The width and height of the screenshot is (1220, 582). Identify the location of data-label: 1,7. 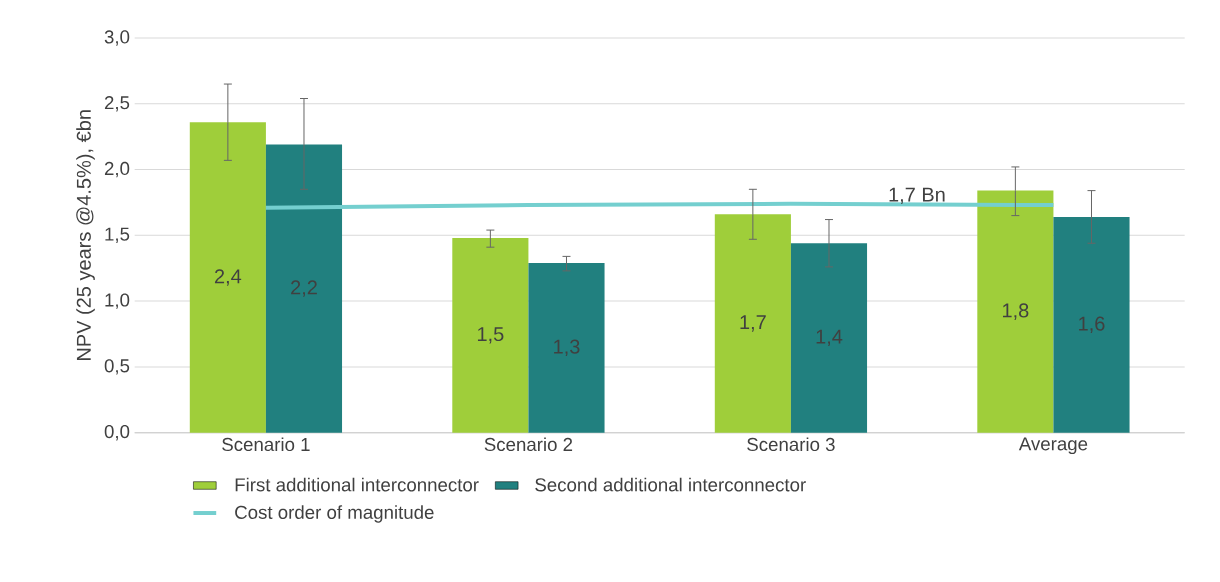
(753, 323).